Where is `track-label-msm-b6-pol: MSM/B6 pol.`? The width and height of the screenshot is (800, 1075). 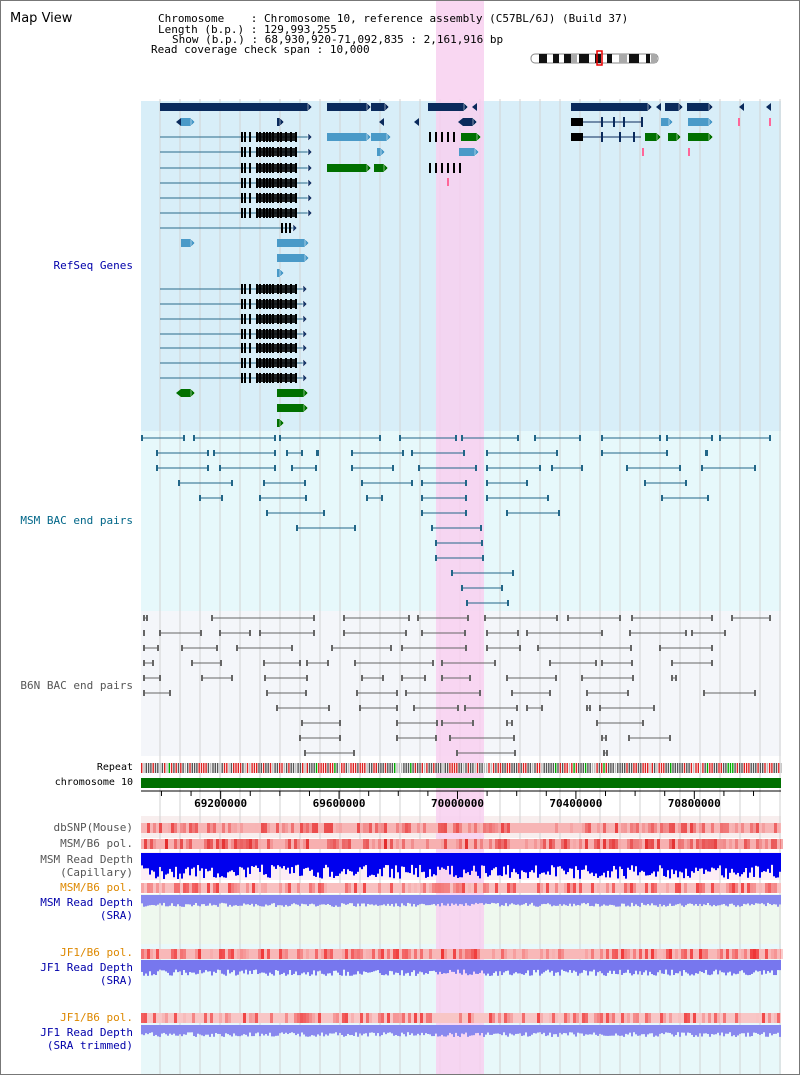 track-label-msm-b6-pol: MSM/B6 pol. is located at coordinates (96, 843).